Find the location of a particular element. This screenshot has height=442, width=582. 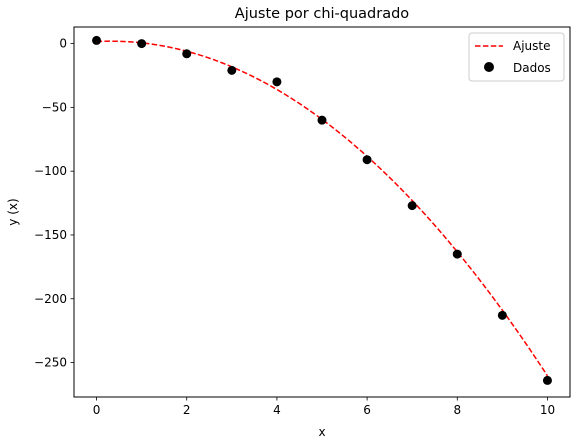

y-tick-label: −50 is located at coordinates (54, 107).